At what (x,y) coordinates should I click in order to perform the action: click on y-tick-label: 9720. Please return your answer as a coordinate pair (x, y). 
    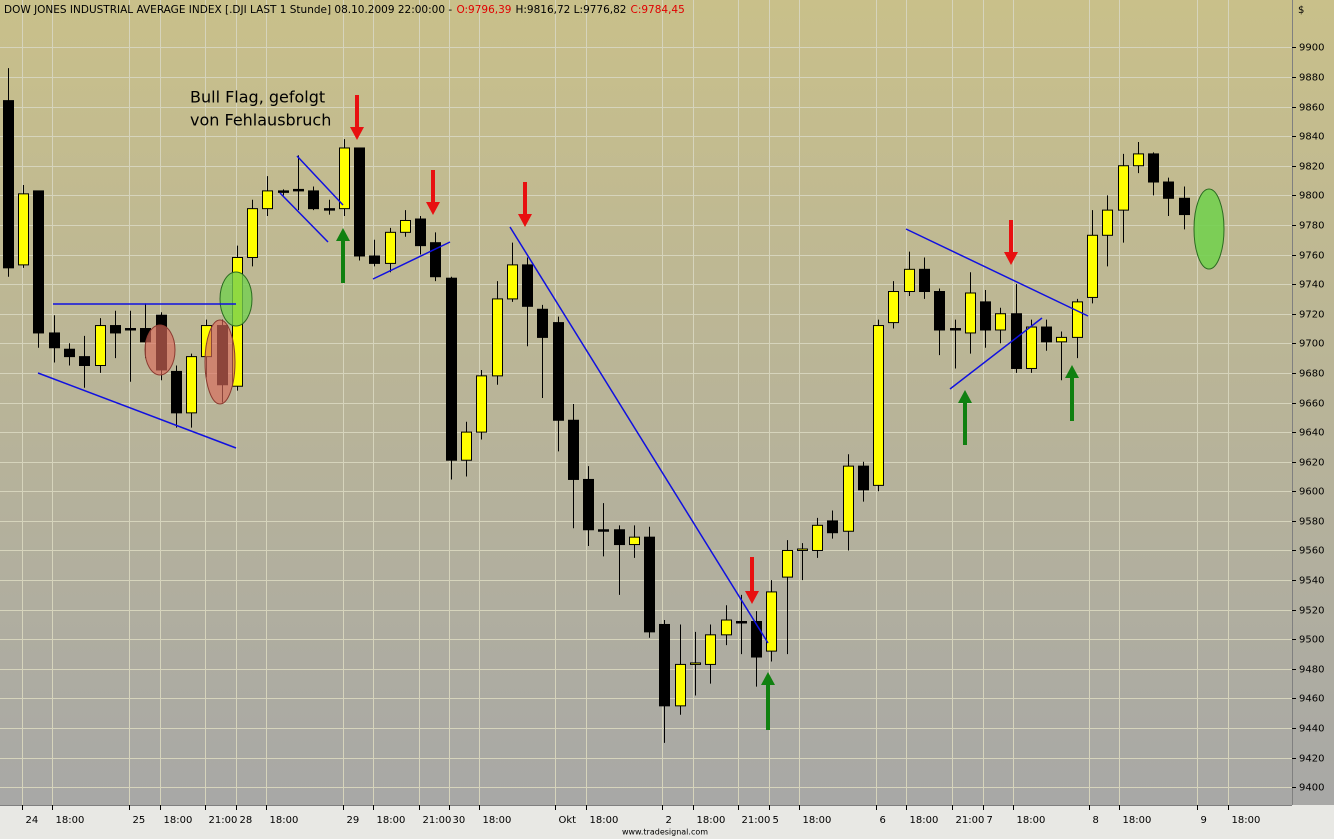
    Looking at the image, I should click on (1311, 315).